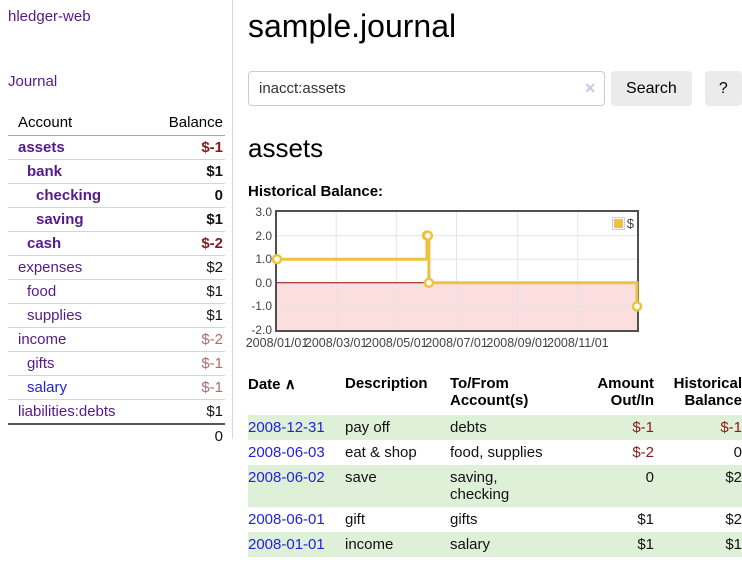 The width and height of the screenshot is (742, 582). What do you see at coordinates (261, 330) in the screenshot?
I see `y-axis-tick-label: -2.0` at bounding box center [261, 330].